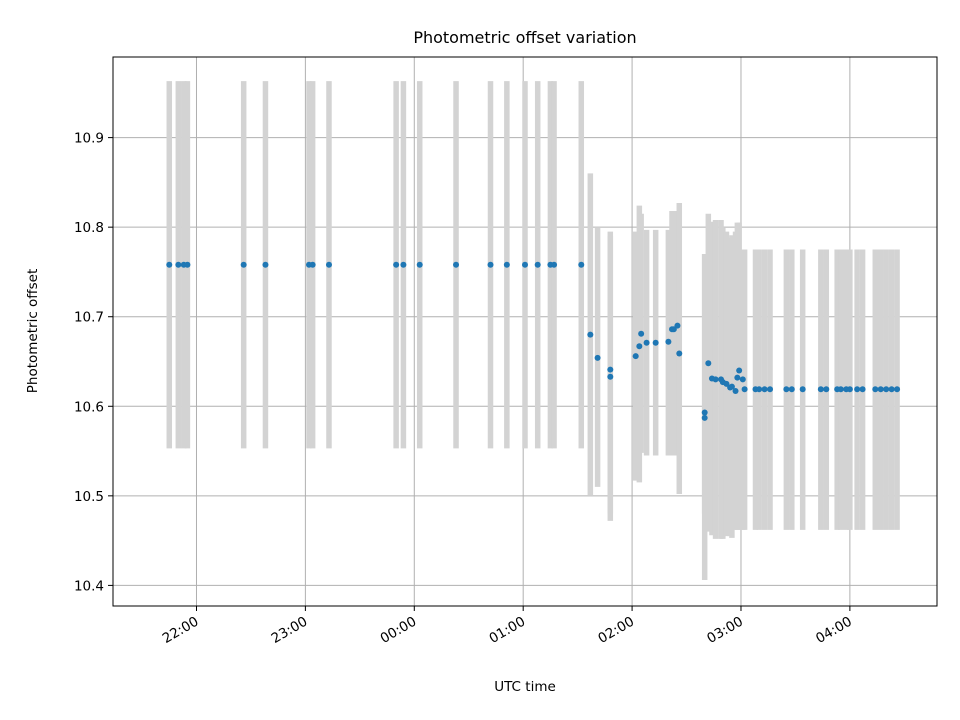 The width and height of the screenshot is (960, 720). I want to click on y-tick-label: 10.8, so click(89, 228).